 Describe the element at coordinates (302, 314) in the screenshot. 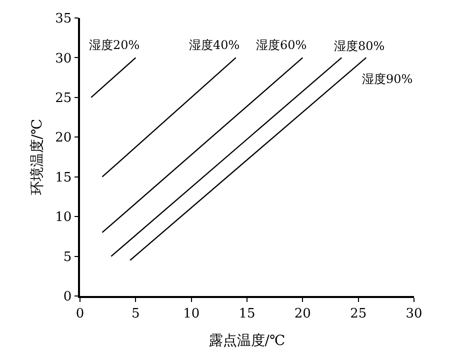

I see `x-tick-label: 20` at that location.